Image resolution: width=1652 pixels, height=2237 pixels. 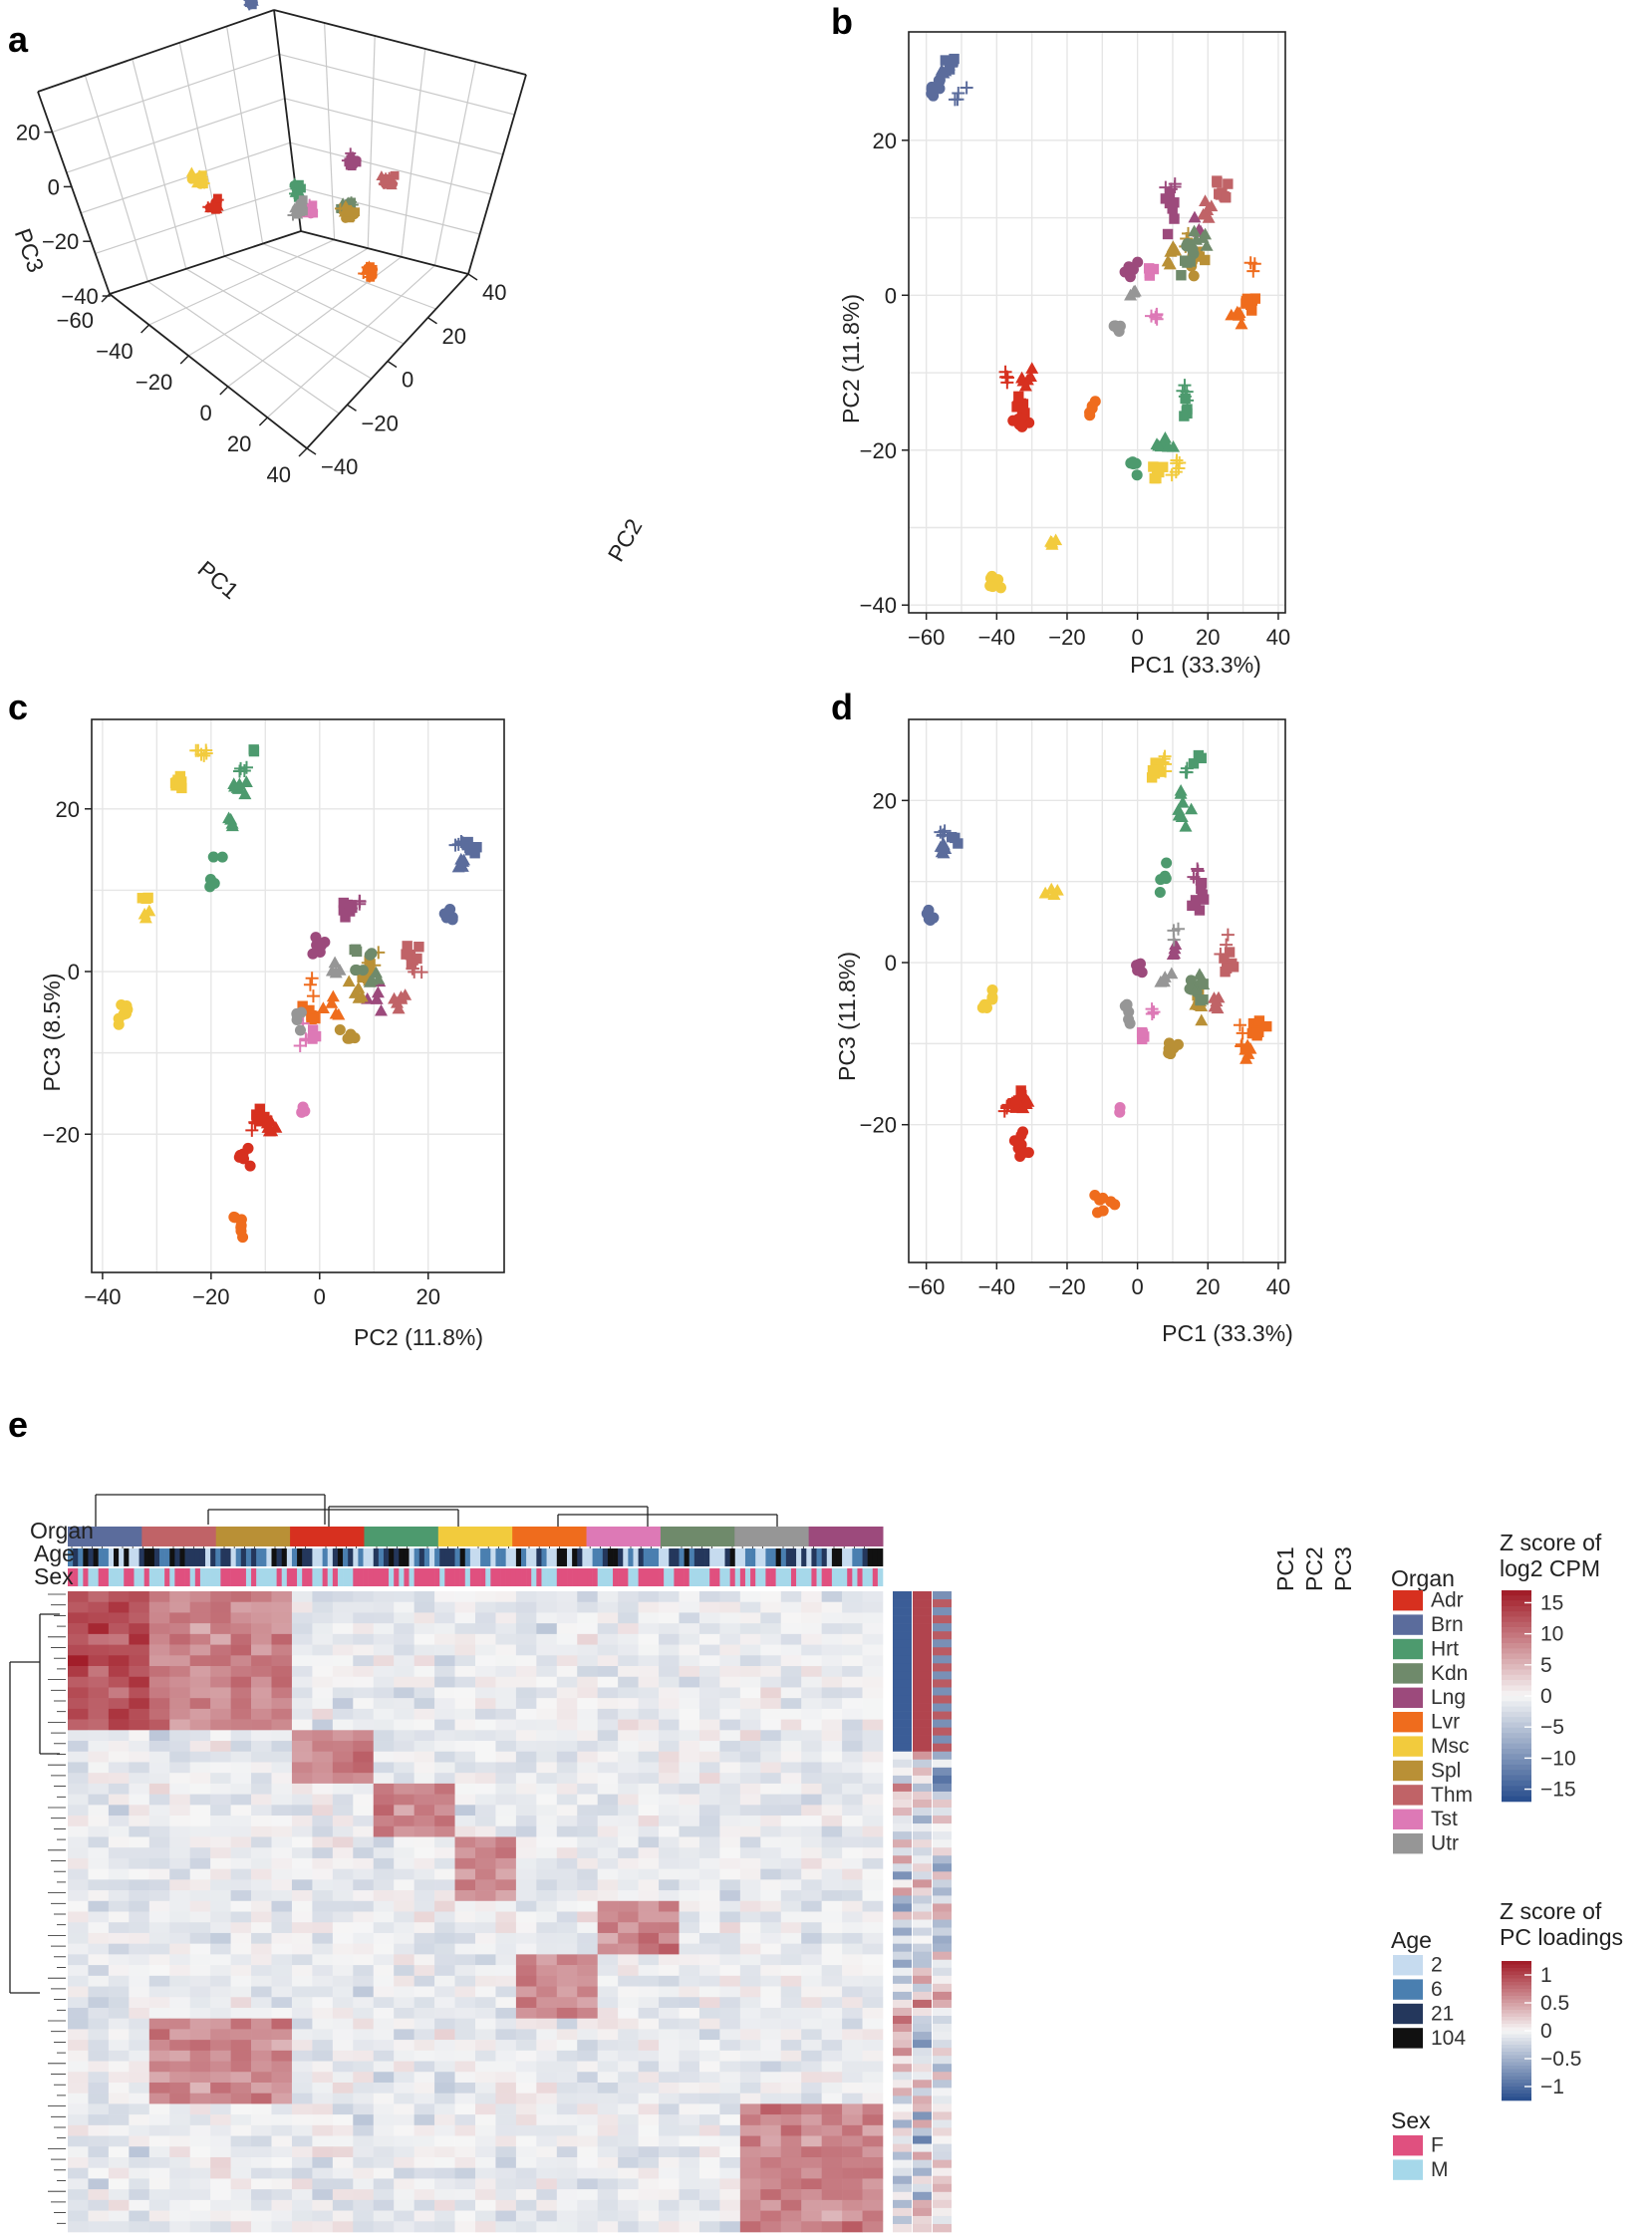 I want to click on colorbar-tick-label: −15, so click(x=1558, y=1790).